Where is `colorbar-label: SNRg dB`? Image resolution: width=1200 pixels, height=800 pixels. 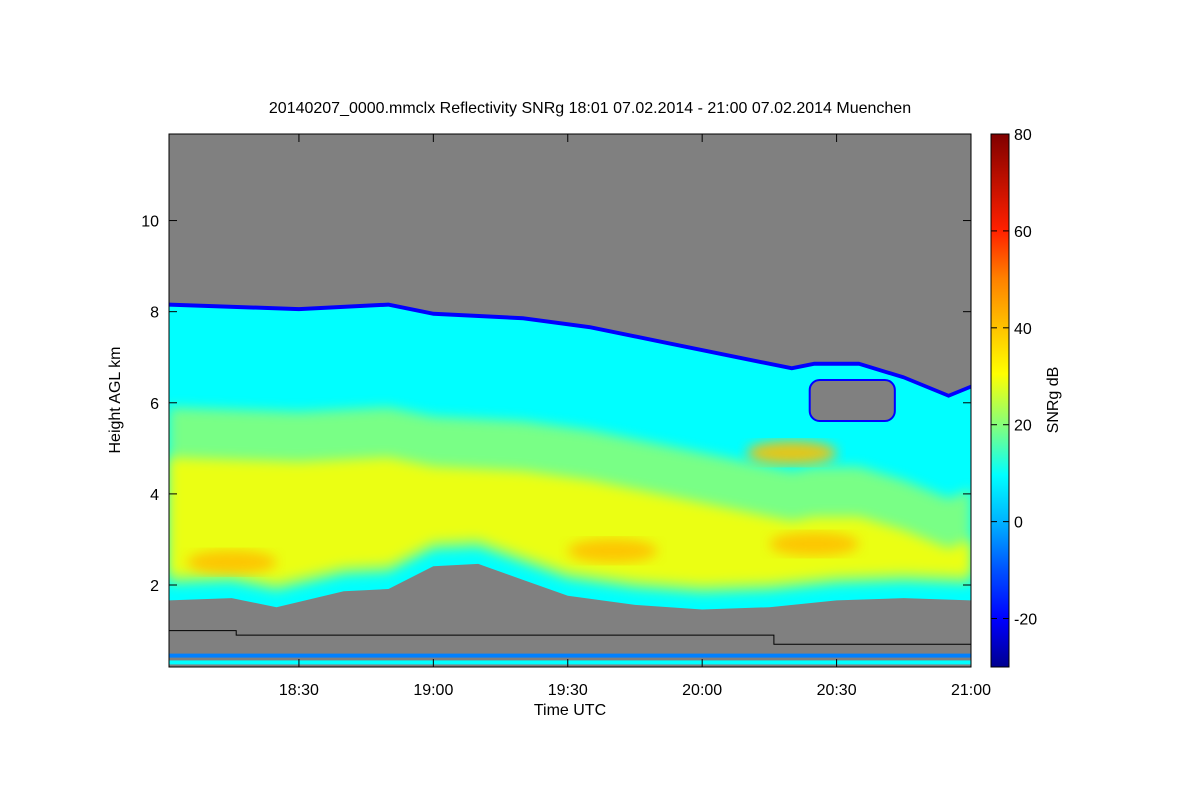 colorbar-label: SNRg dB is located at coordinates (1053, 400).